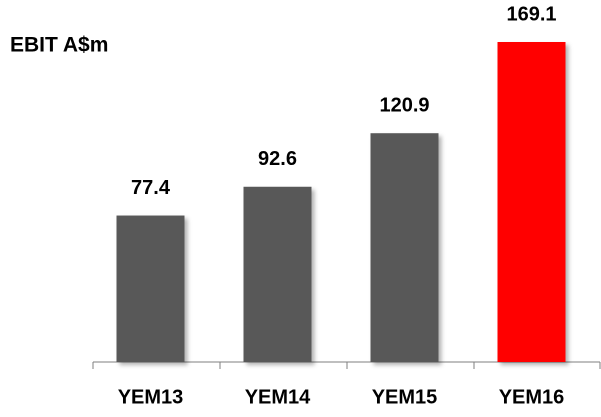  Describe the element at coordinates (59, 45) in the screenshot. I see `chart-title: EBIT A$m` at that location.